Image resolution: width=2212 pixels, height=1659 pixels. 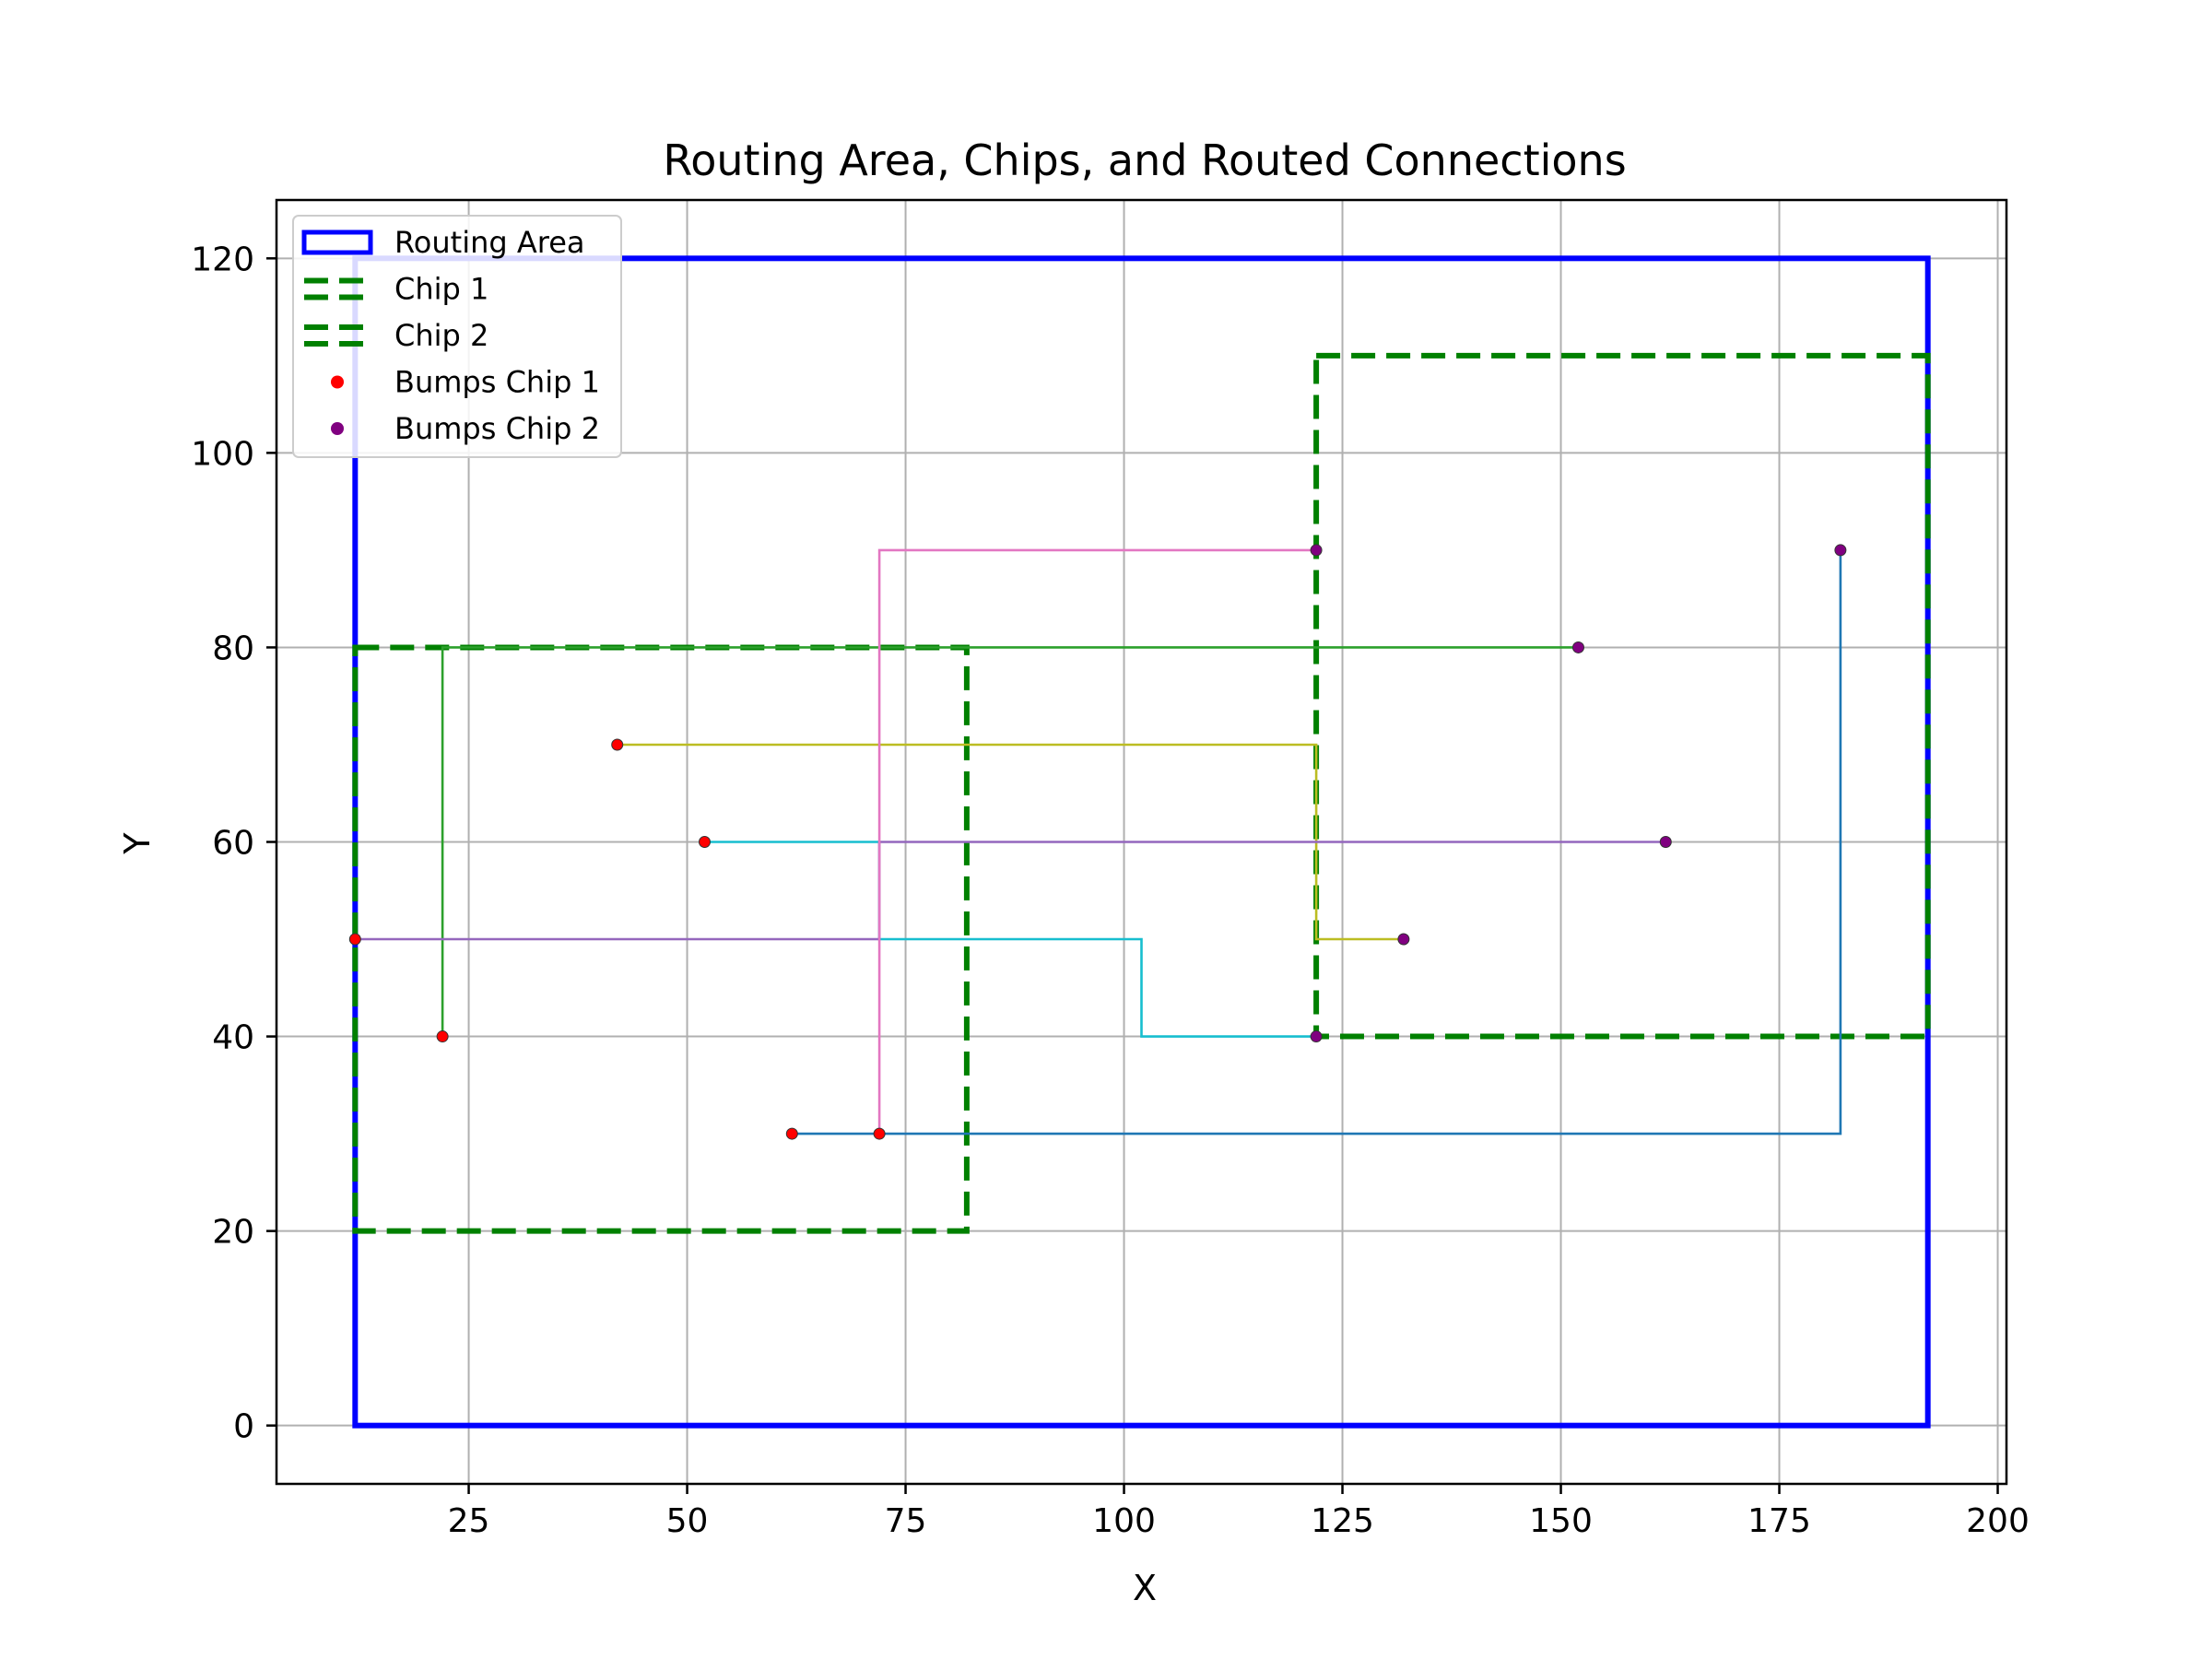 I want to click on y-axis-label: Y, so click(x=137, y=843).